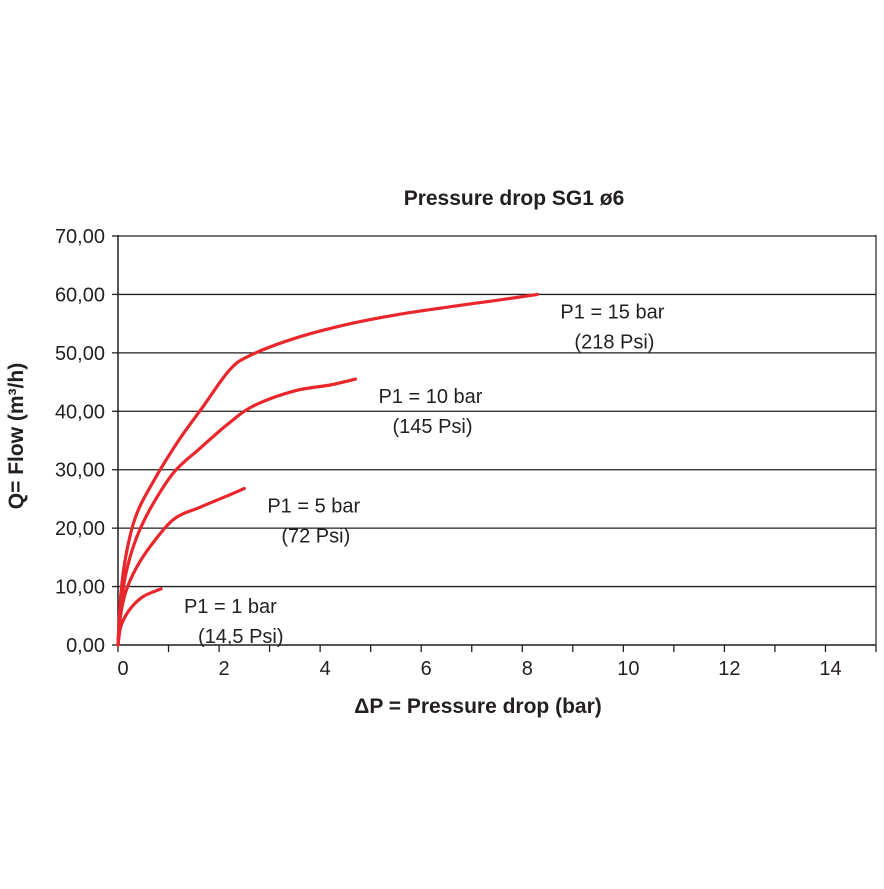  Describe the element at coordinates (614, 342) in the screenshot. I see `series-label-4-line2: (218 Psi)` at that location.